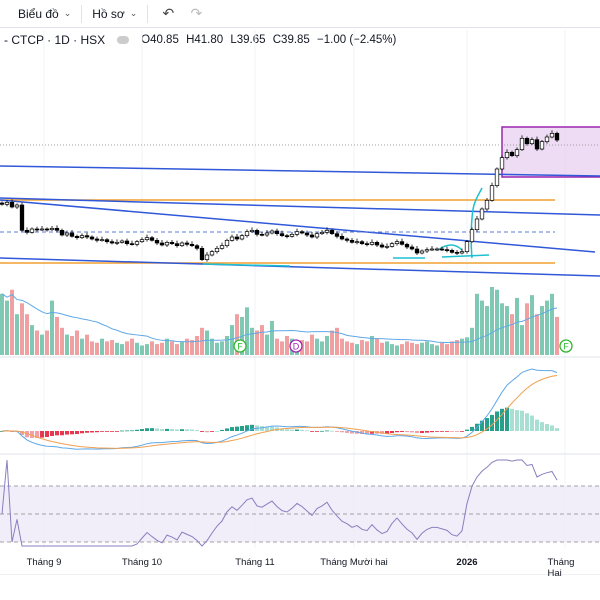  Describe the element at coordinates (279, 321) in the screenshot. I see `volume-pane` at that location.